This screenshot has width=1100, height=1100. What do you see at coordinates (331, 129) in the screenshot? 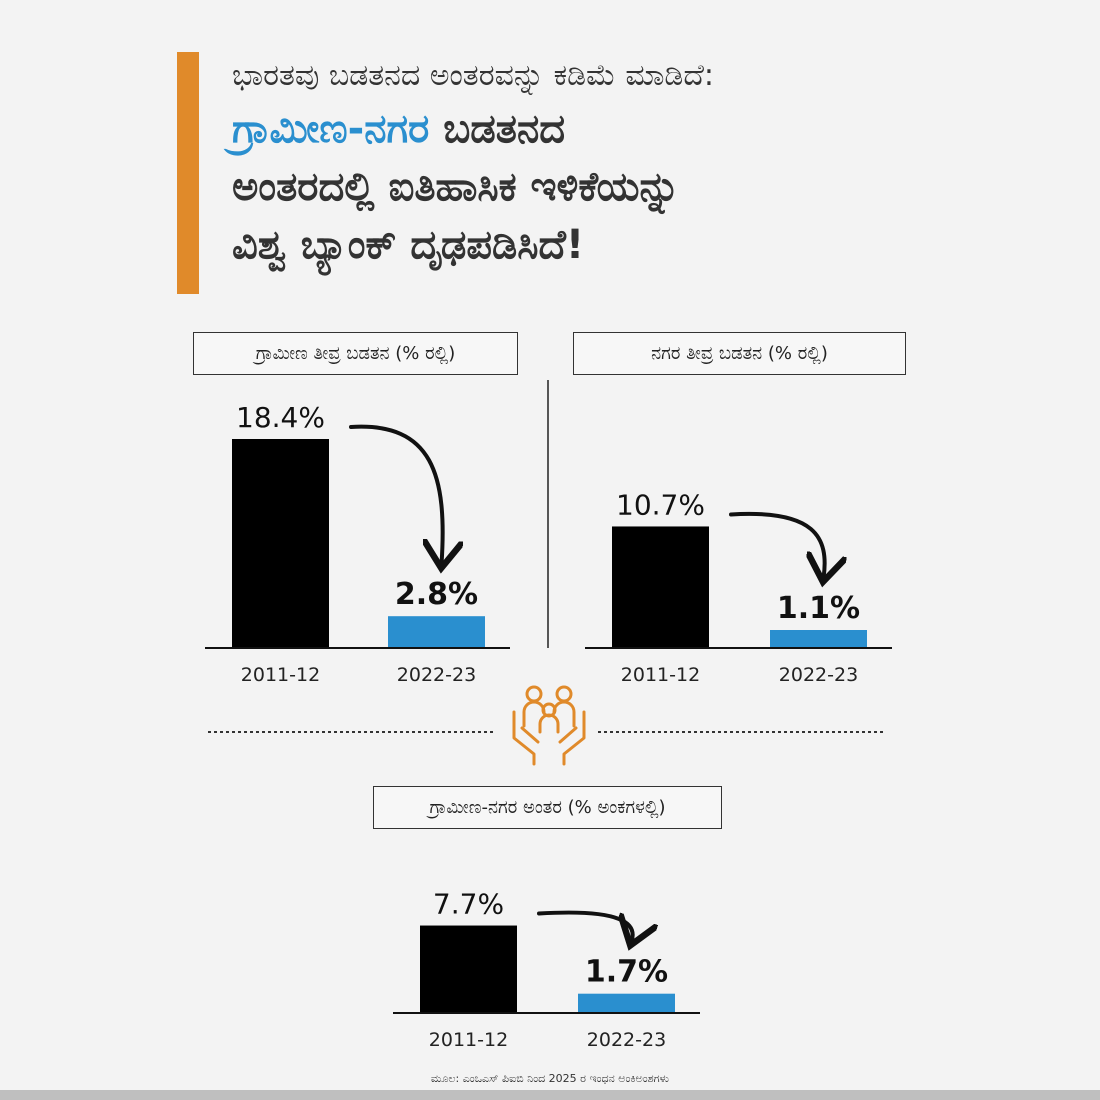
I see `title-highlight: ಗ್ರಾಮೀಣ-ನಗರ` at bounding box center [331, 129].